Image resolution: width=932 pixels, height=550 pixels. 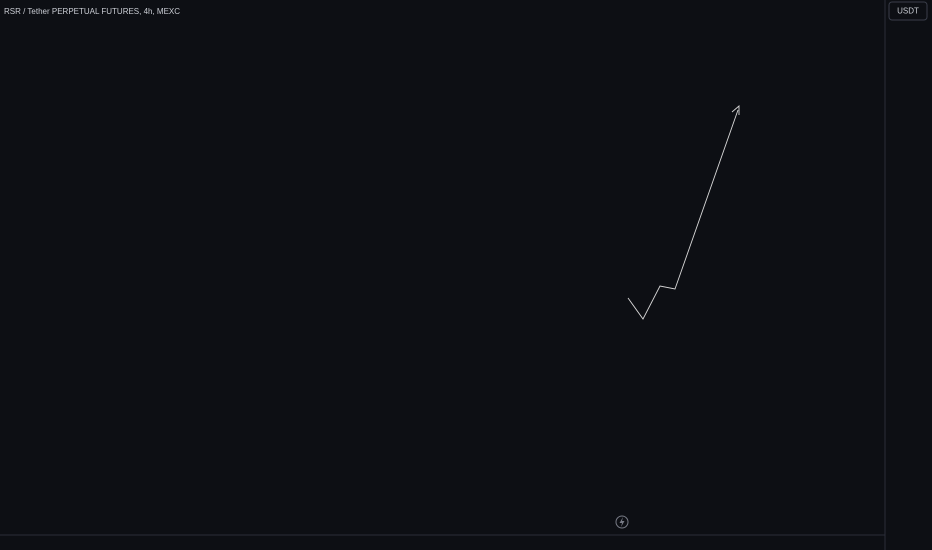 I want to click on lightning-icon, so click(x=622, y=522).